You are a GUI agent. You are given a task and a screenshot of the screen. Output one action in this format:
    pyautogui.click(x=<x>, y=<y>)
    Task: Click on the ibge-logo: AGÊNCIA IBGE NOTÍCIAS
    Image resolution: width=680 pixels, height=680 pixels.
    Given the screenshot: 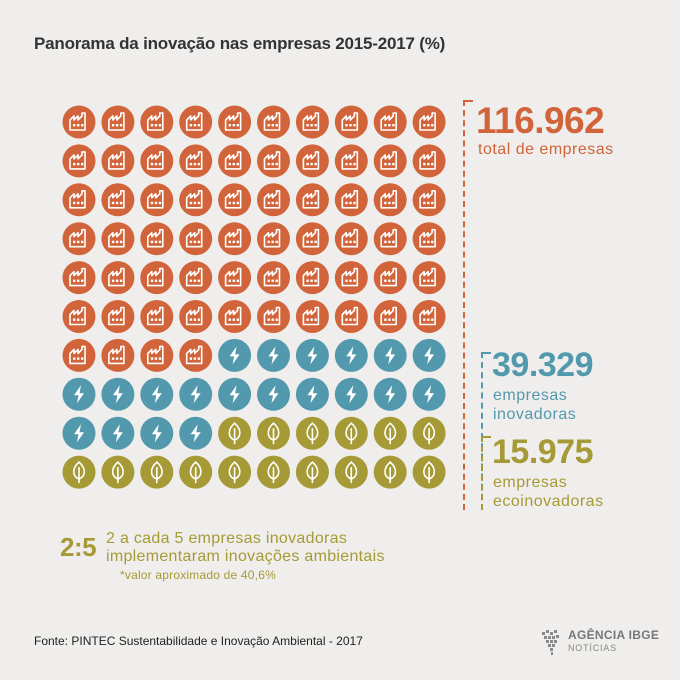 What is the action you would take?
    pyautogui.click(x=600, y=643)
    